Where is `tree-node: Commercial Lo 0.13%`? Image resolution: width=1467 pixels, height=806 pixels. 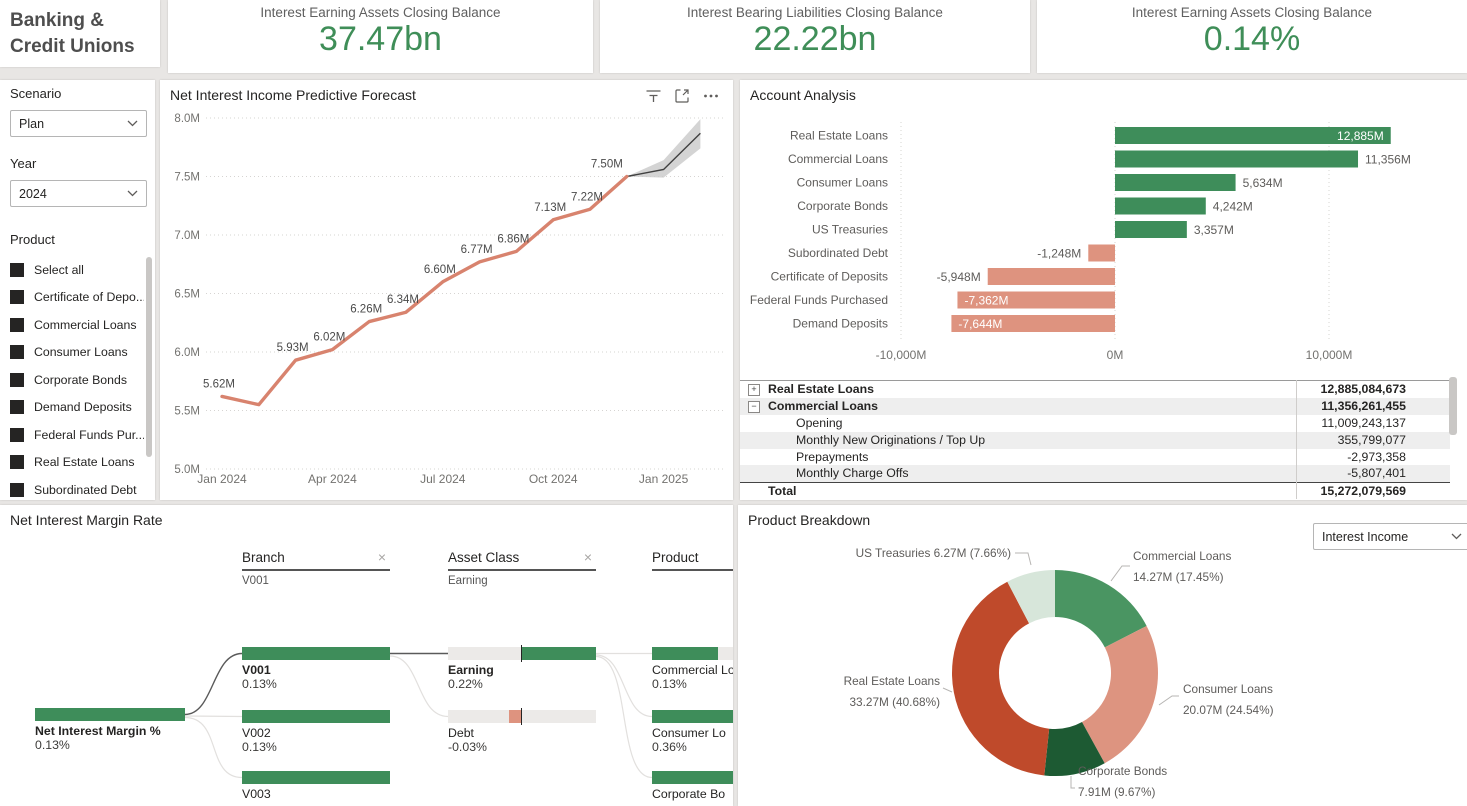
tree-node: Commercial Lo 0.13% is located at coordinates (692, 669).